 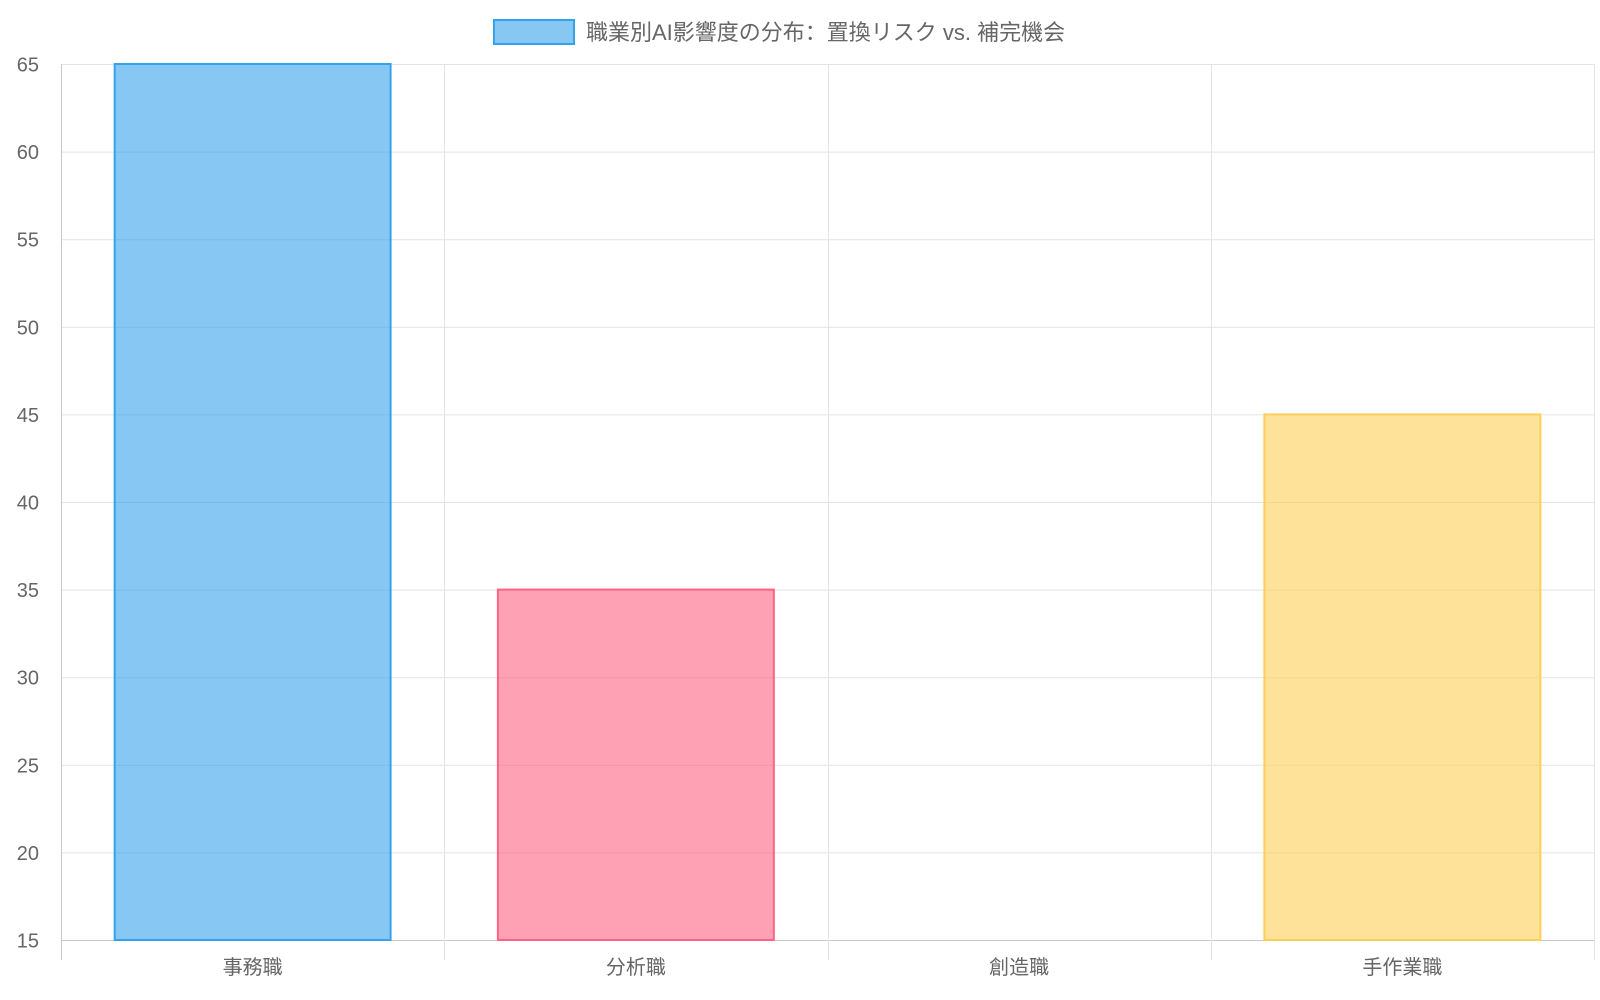 What do you see at coordinates (1402, 967) in the screenshot?
I see `x-tick-label: 手作業職` at bounding box center [1402, 967].